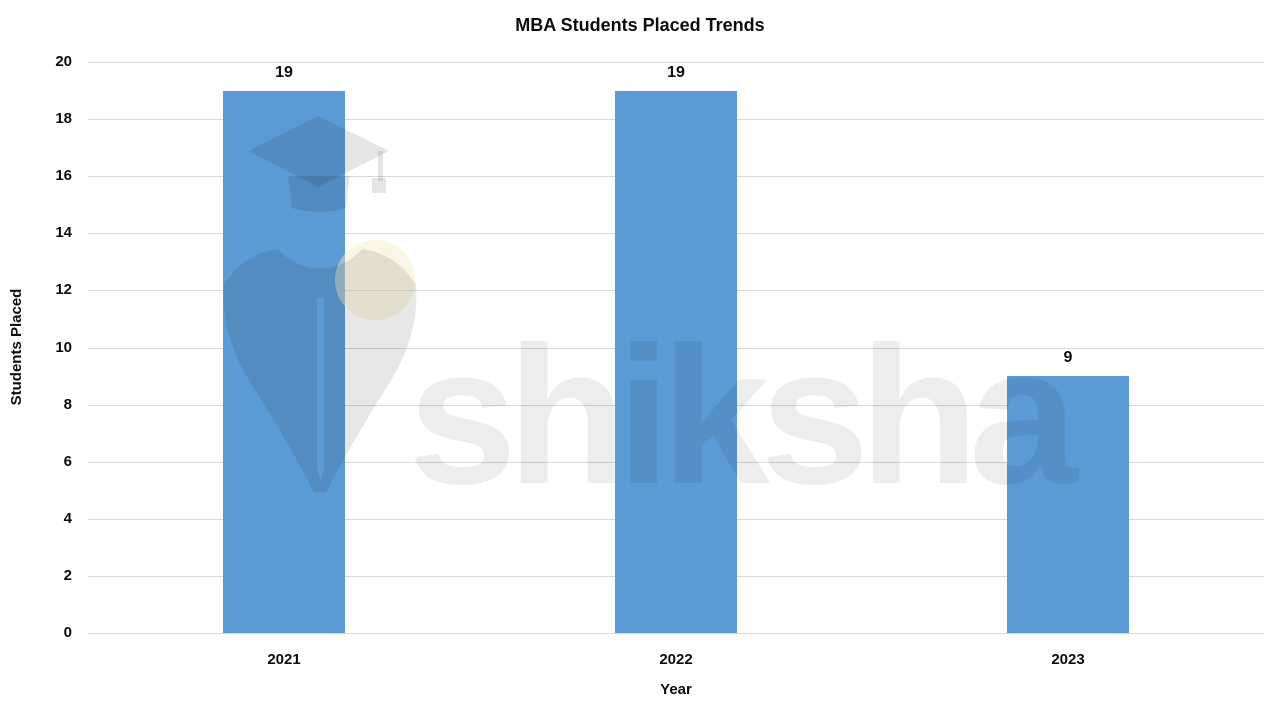 The height and width of the screenshot is (720, 1280). I want to click on bar-2021, so click(284, 361).